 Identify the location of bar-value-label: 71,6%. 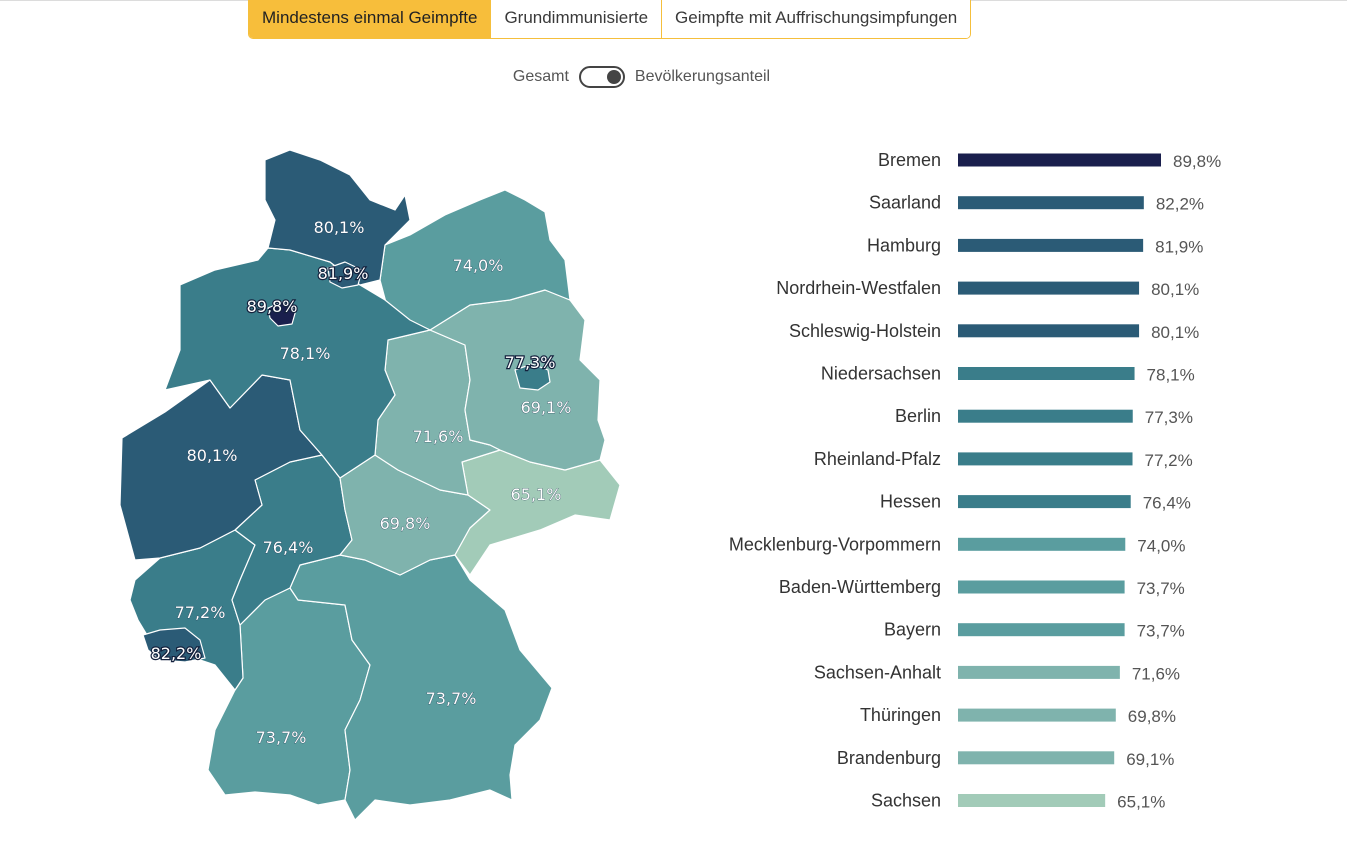
(1156, 673).